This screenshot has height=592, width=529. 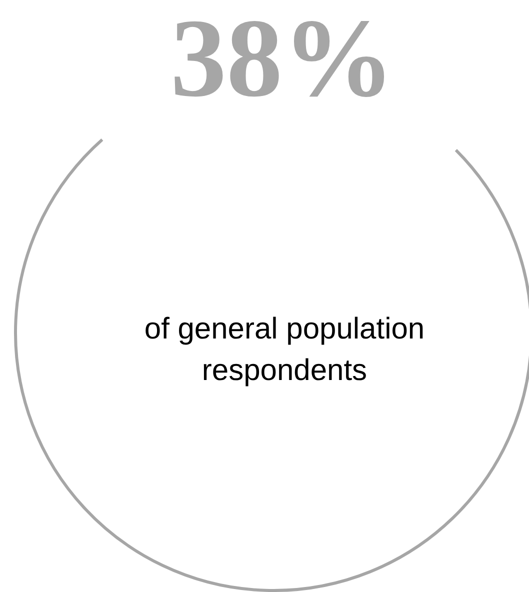 What do you see at coordinates (282, 60) in the screenshot?
I see `data-label: 38%` at bounding box center [282, 60].